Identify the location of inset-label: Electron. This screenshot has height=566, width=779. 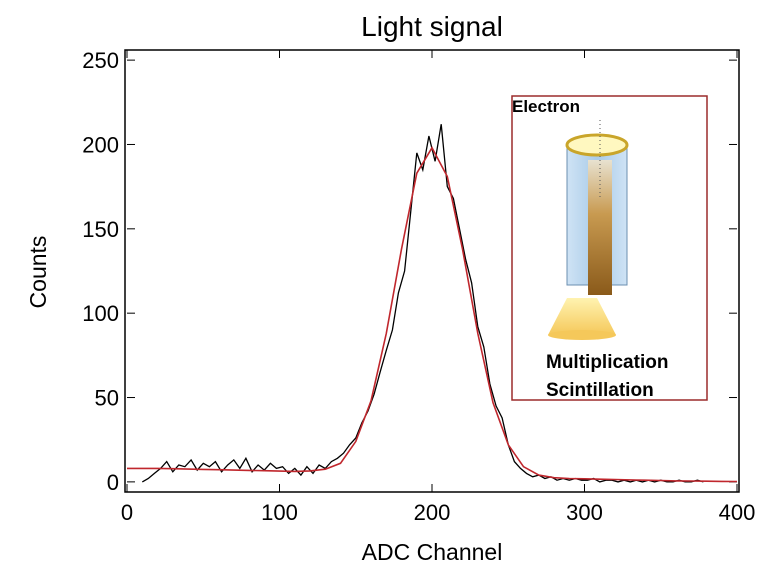
(546, 106).